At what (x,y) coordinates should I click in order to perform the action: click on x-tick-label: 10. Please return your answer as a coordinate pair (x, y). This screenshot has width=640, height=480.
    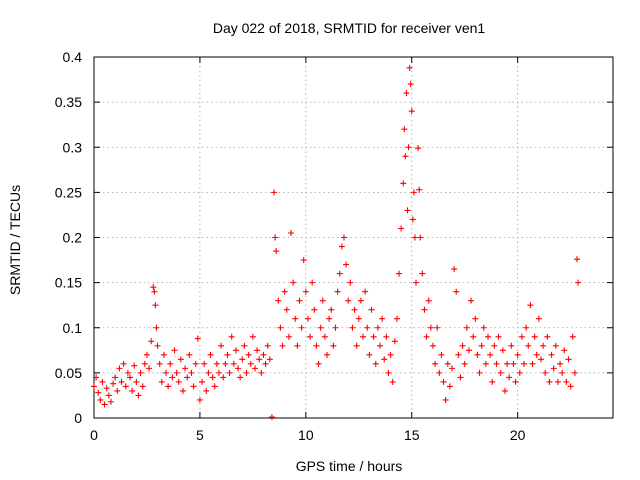
    Looking at the image, I should click on (306, 435).